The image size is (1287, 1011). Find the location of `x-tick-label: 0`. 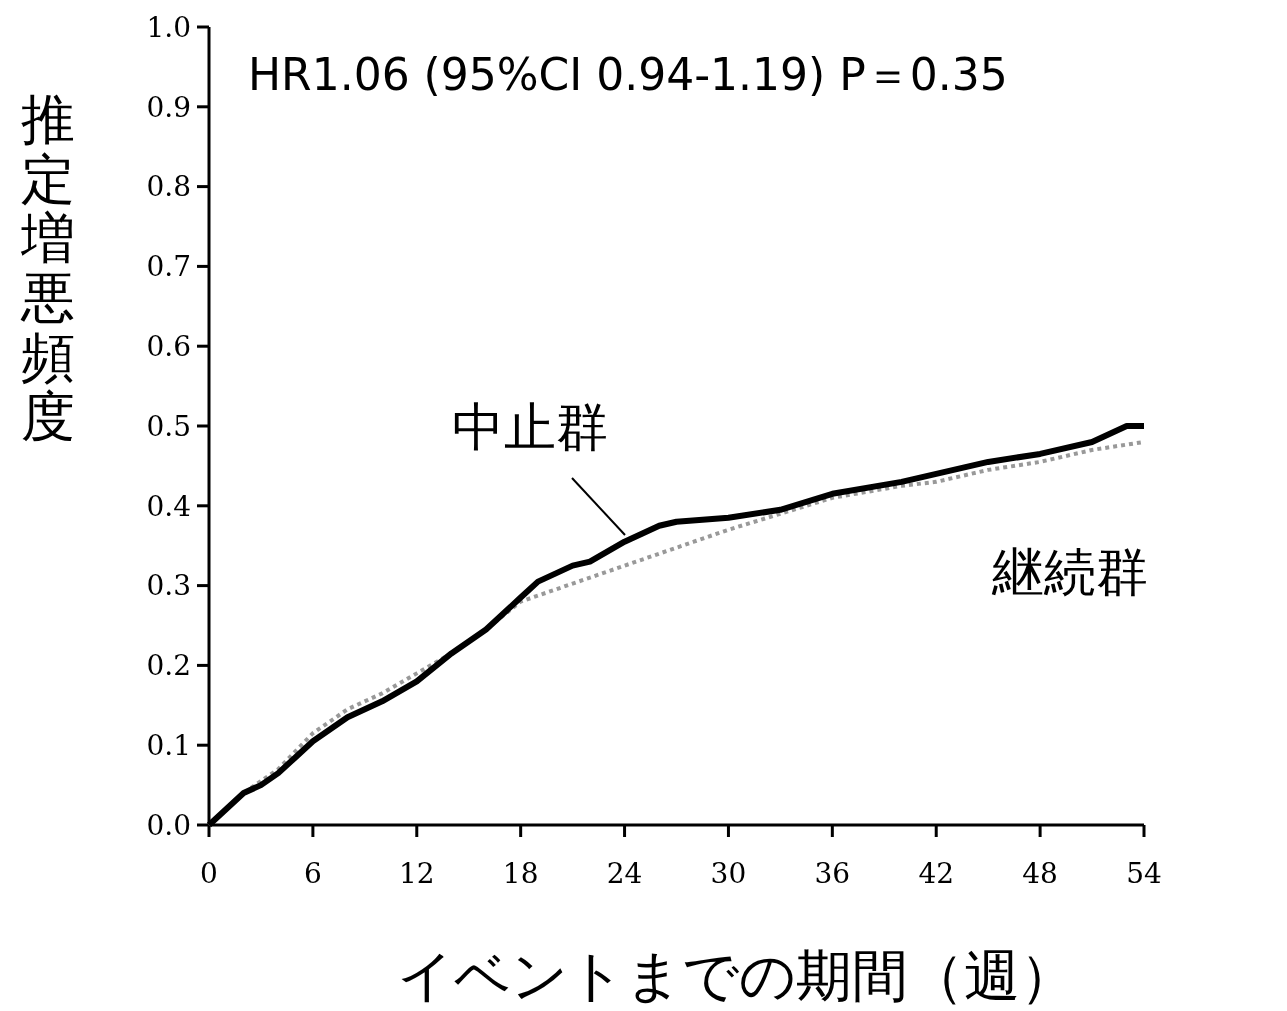

x-tick-label: 0 is located at coordinates (209, 873).